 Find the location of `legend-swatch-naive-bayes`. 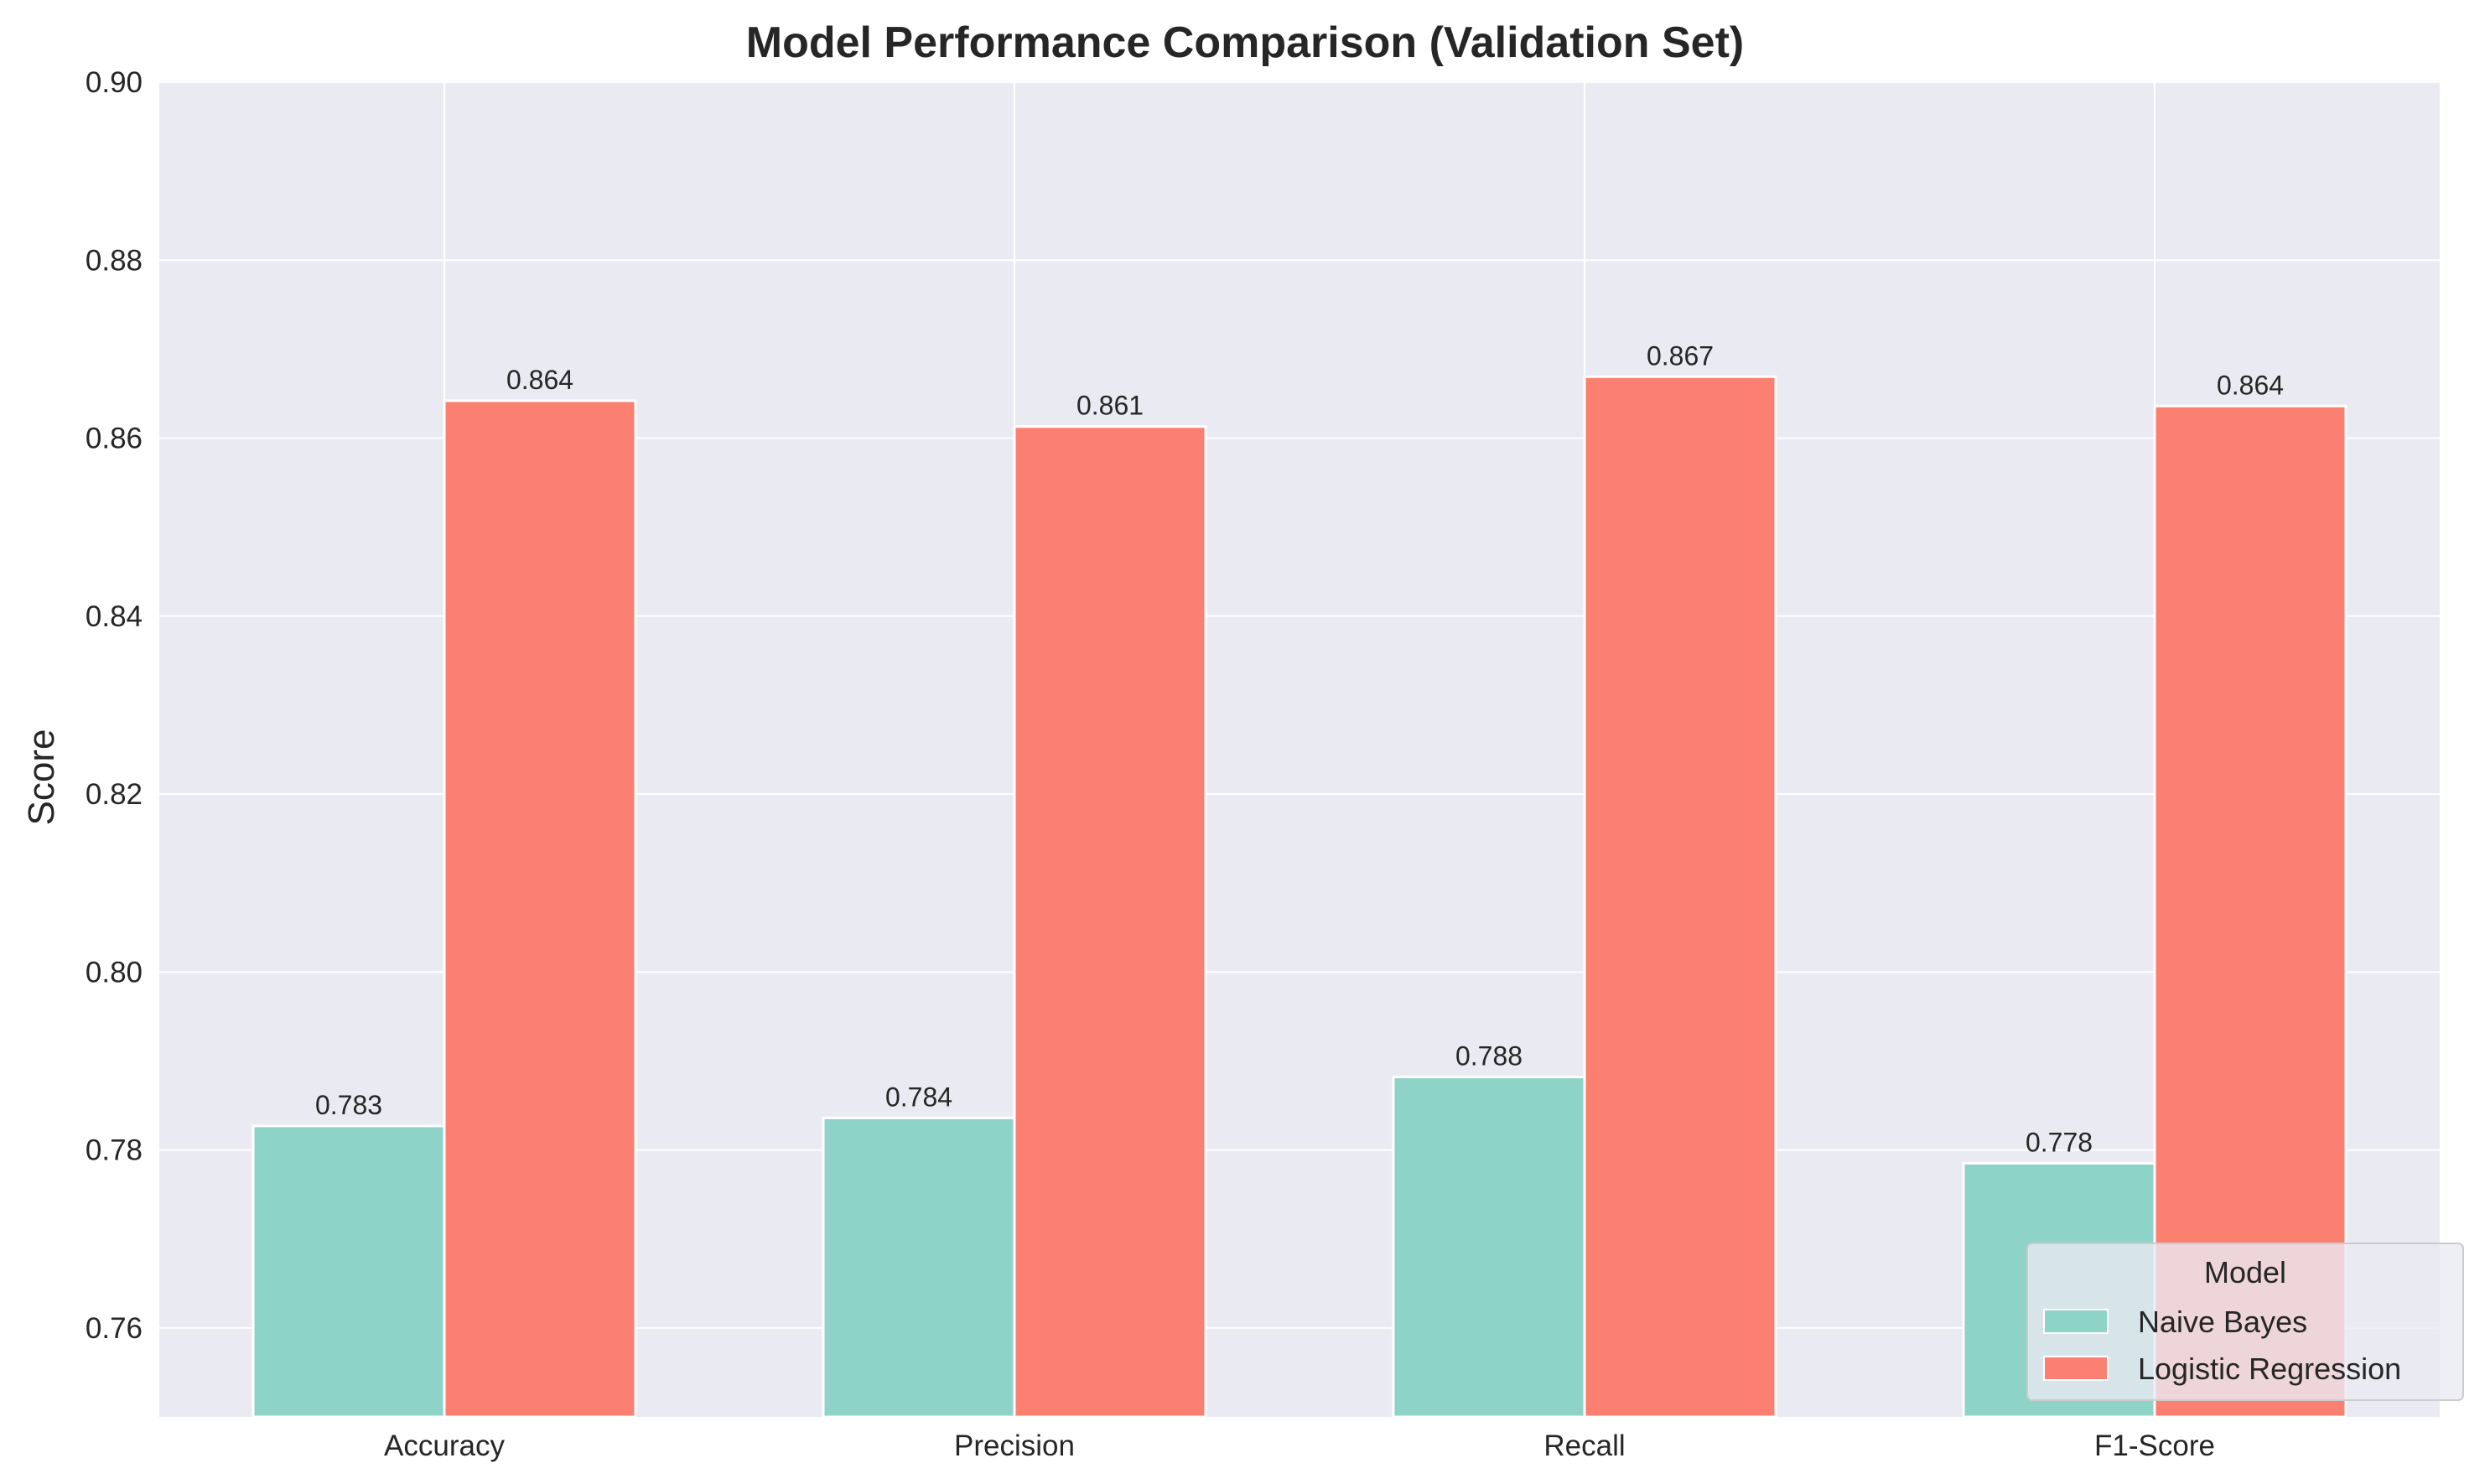

legend-swatch-naive-bayes is located at coordinates (2076, 1321).